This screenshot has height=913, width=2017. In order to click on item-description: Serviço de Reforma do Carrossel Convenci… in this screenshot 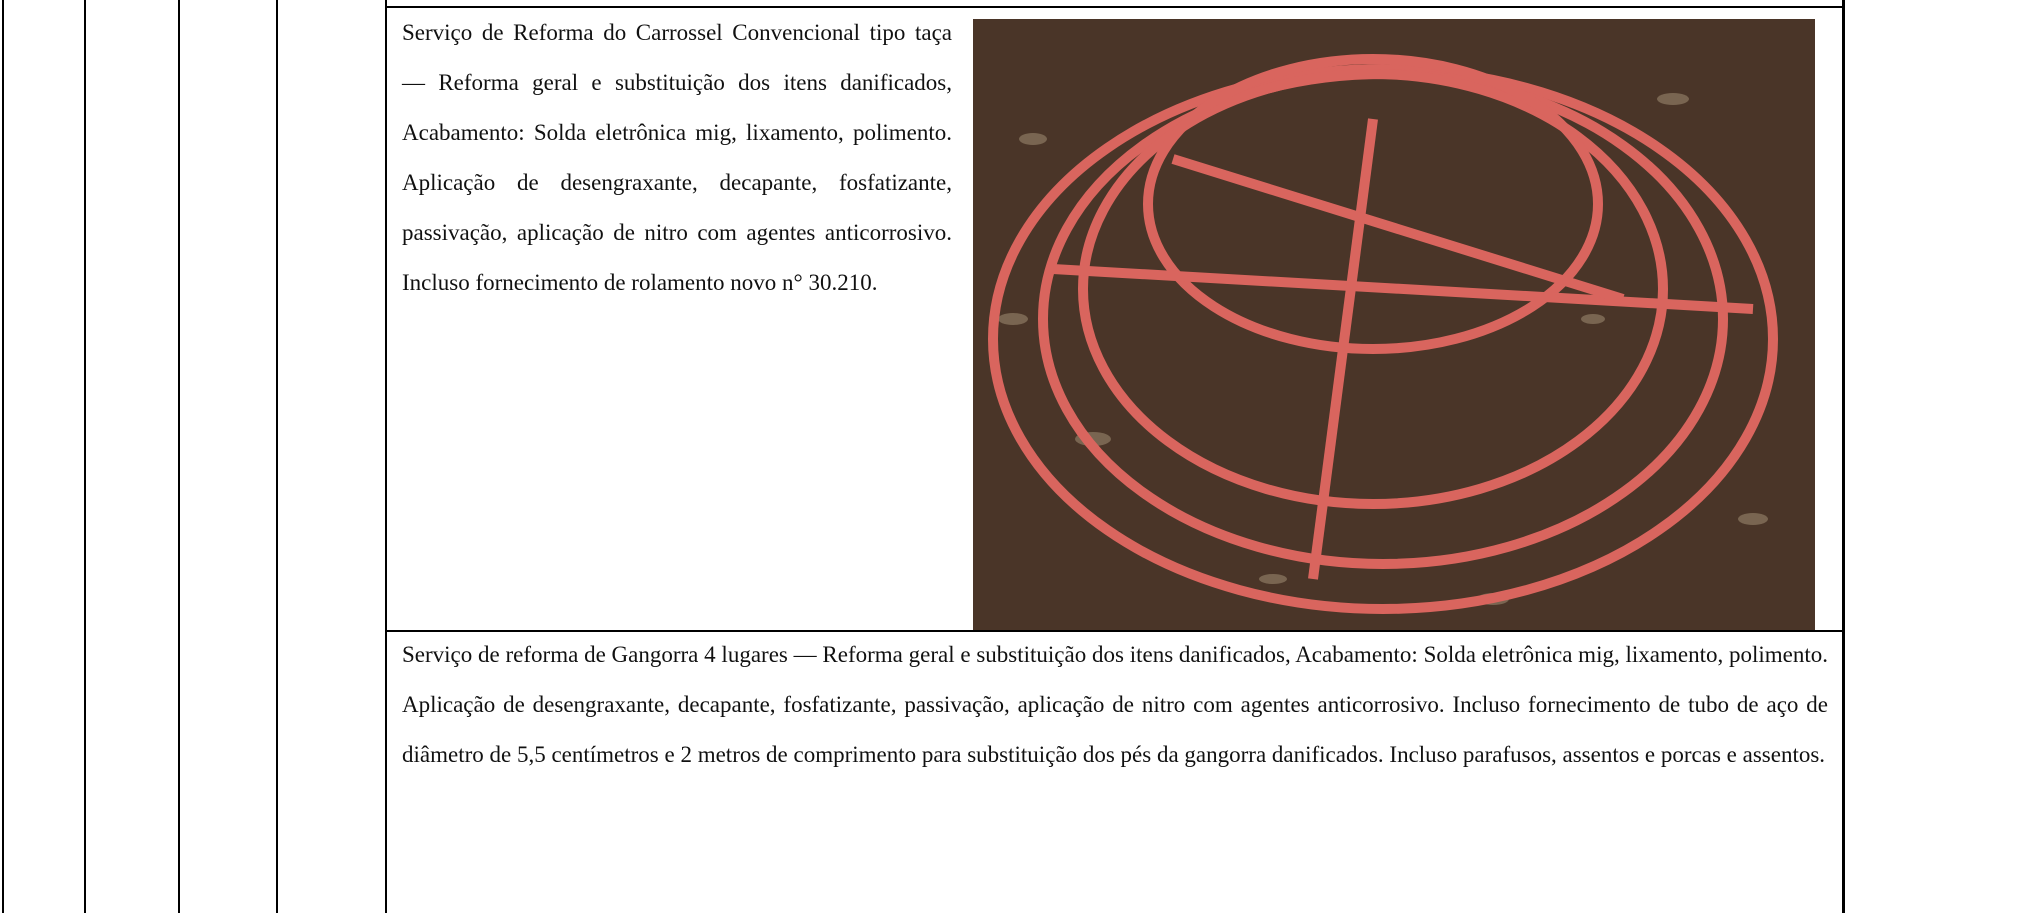, I will do `click(677, 157)`.